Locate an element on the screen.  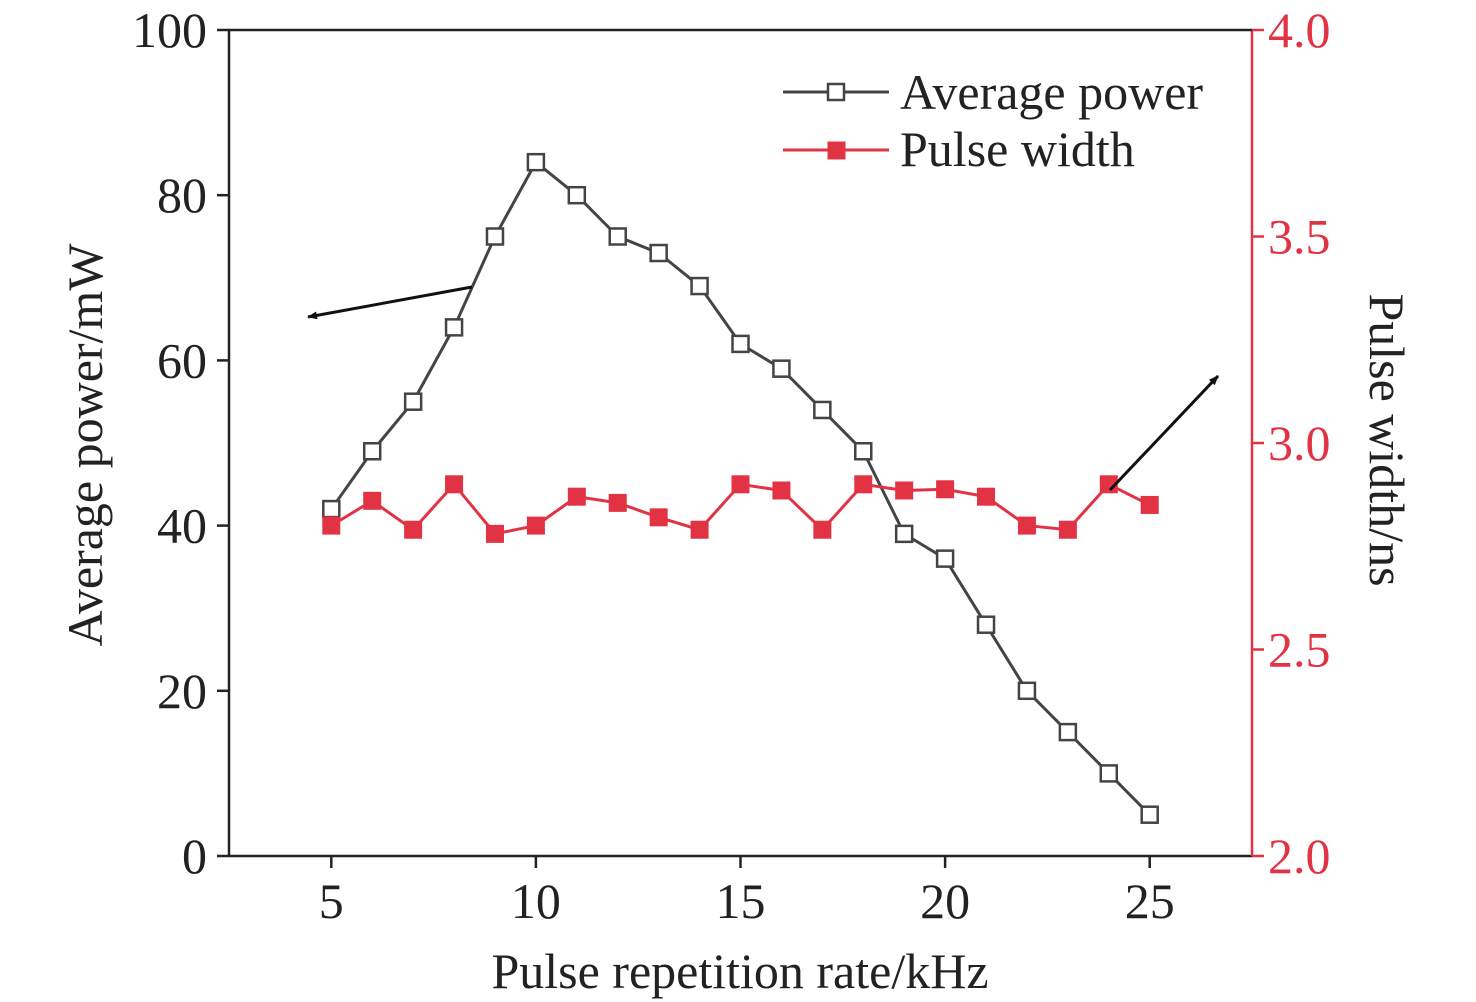
annotation-layer is located at coordinates (763, 388).